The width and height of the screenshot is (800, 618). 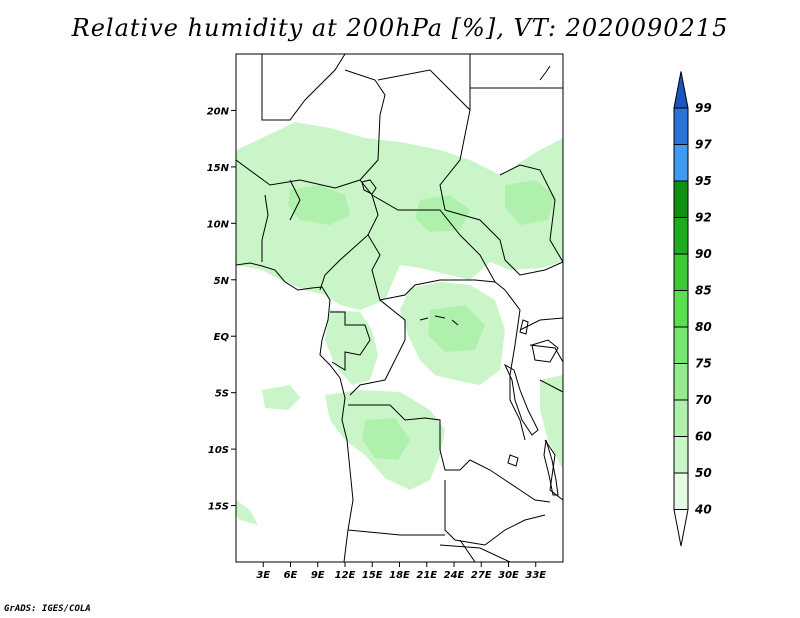 What do you see at coordinates (218, 450) in the screenshot?
I see `lat-tick-label: 10S` at bounding box center [218, 450].